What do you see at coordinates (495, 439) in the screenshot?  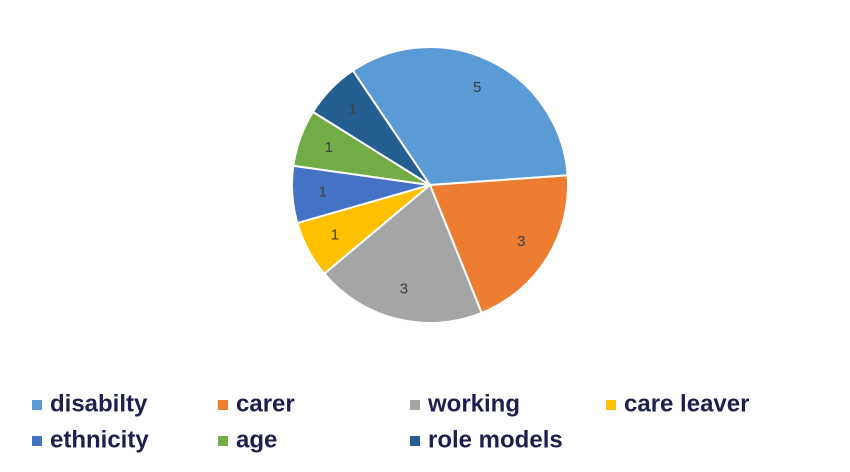 I see `legend-label: role models` at bounding box center [495, 439].